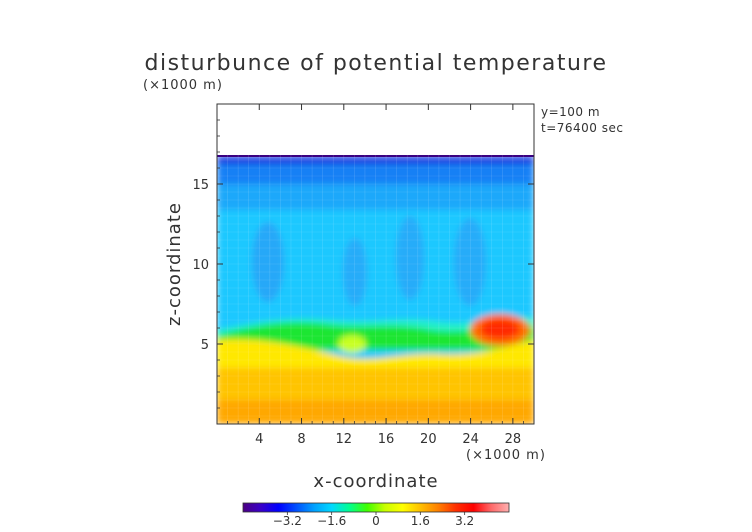 The height and width of the screenshot is (532, 752). Describe the element at coordinates (464, 521) in the screenshot. I see `colorbar-tick-label: 3.2` at that location.